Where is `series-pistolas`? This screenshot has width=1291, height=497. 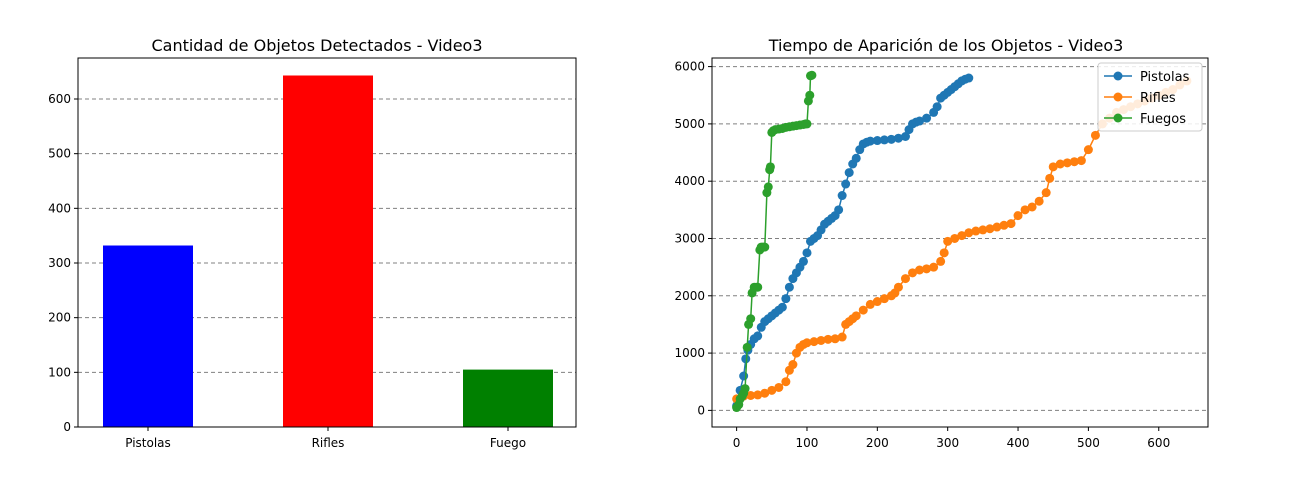 series-pistolas is located at coordinates (853, 242).